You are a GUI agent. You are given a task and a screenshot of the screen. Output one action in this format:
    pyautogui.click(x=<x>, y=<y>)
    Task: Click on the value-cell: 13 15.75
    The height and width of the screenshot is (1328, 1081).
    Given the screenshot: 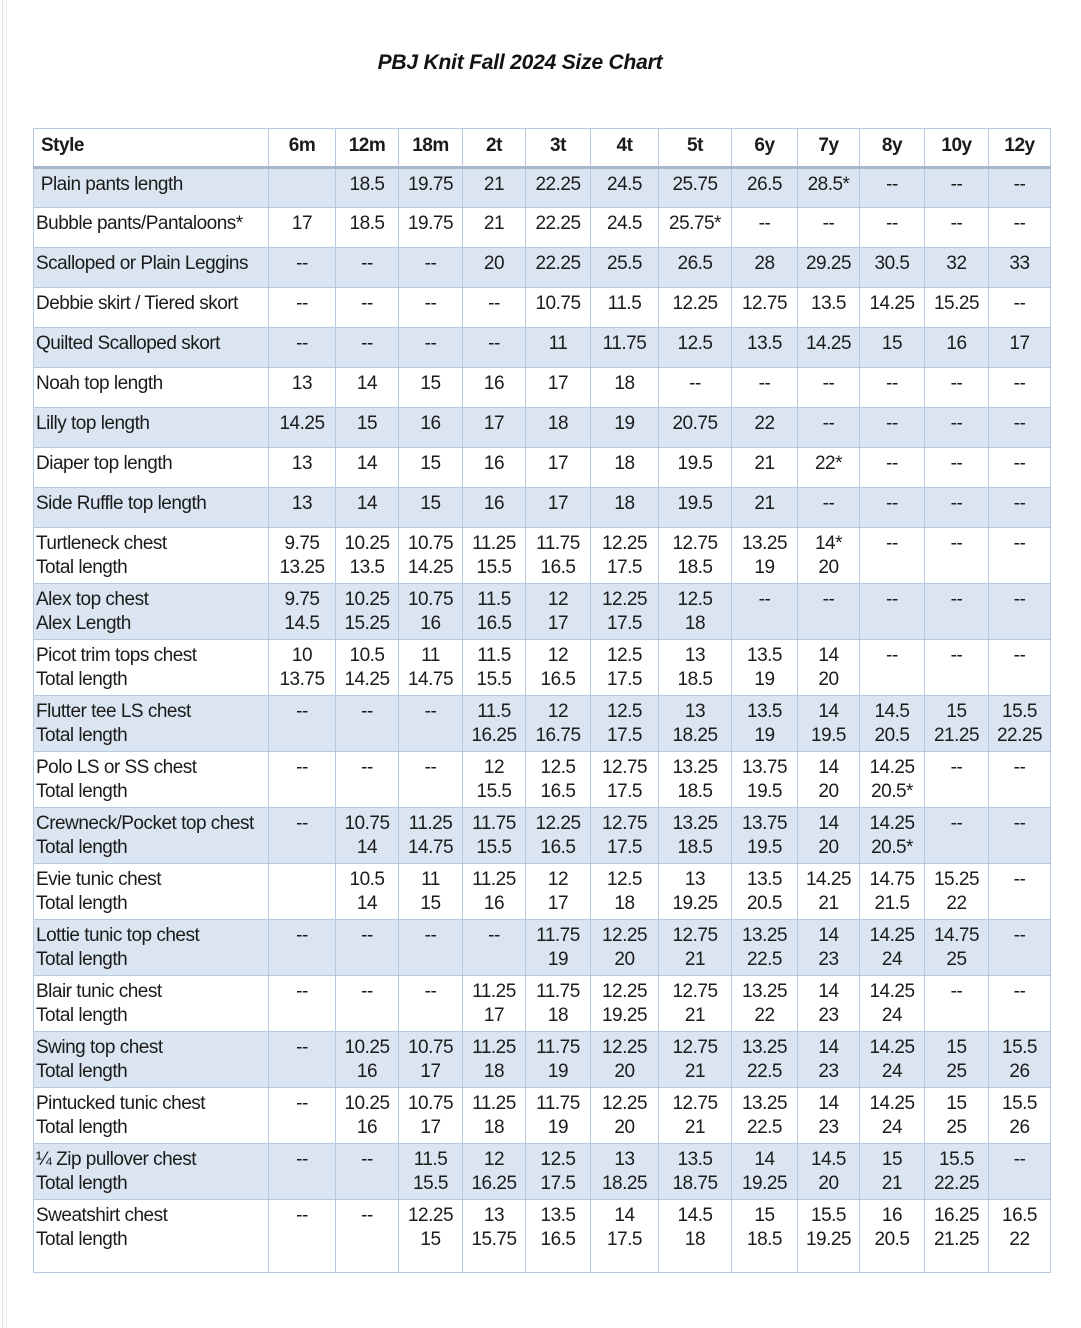 What is the action you would take?
    pyautogui.click(x=494, y=1236)
    